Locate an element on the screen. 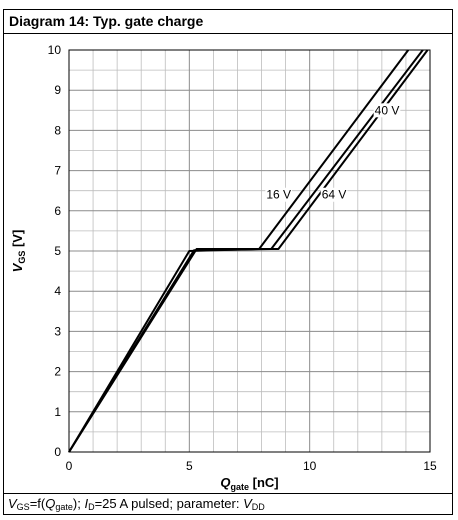 The image size is (458, 520). caption-eq: =f( is located at coordinates (37, 503).